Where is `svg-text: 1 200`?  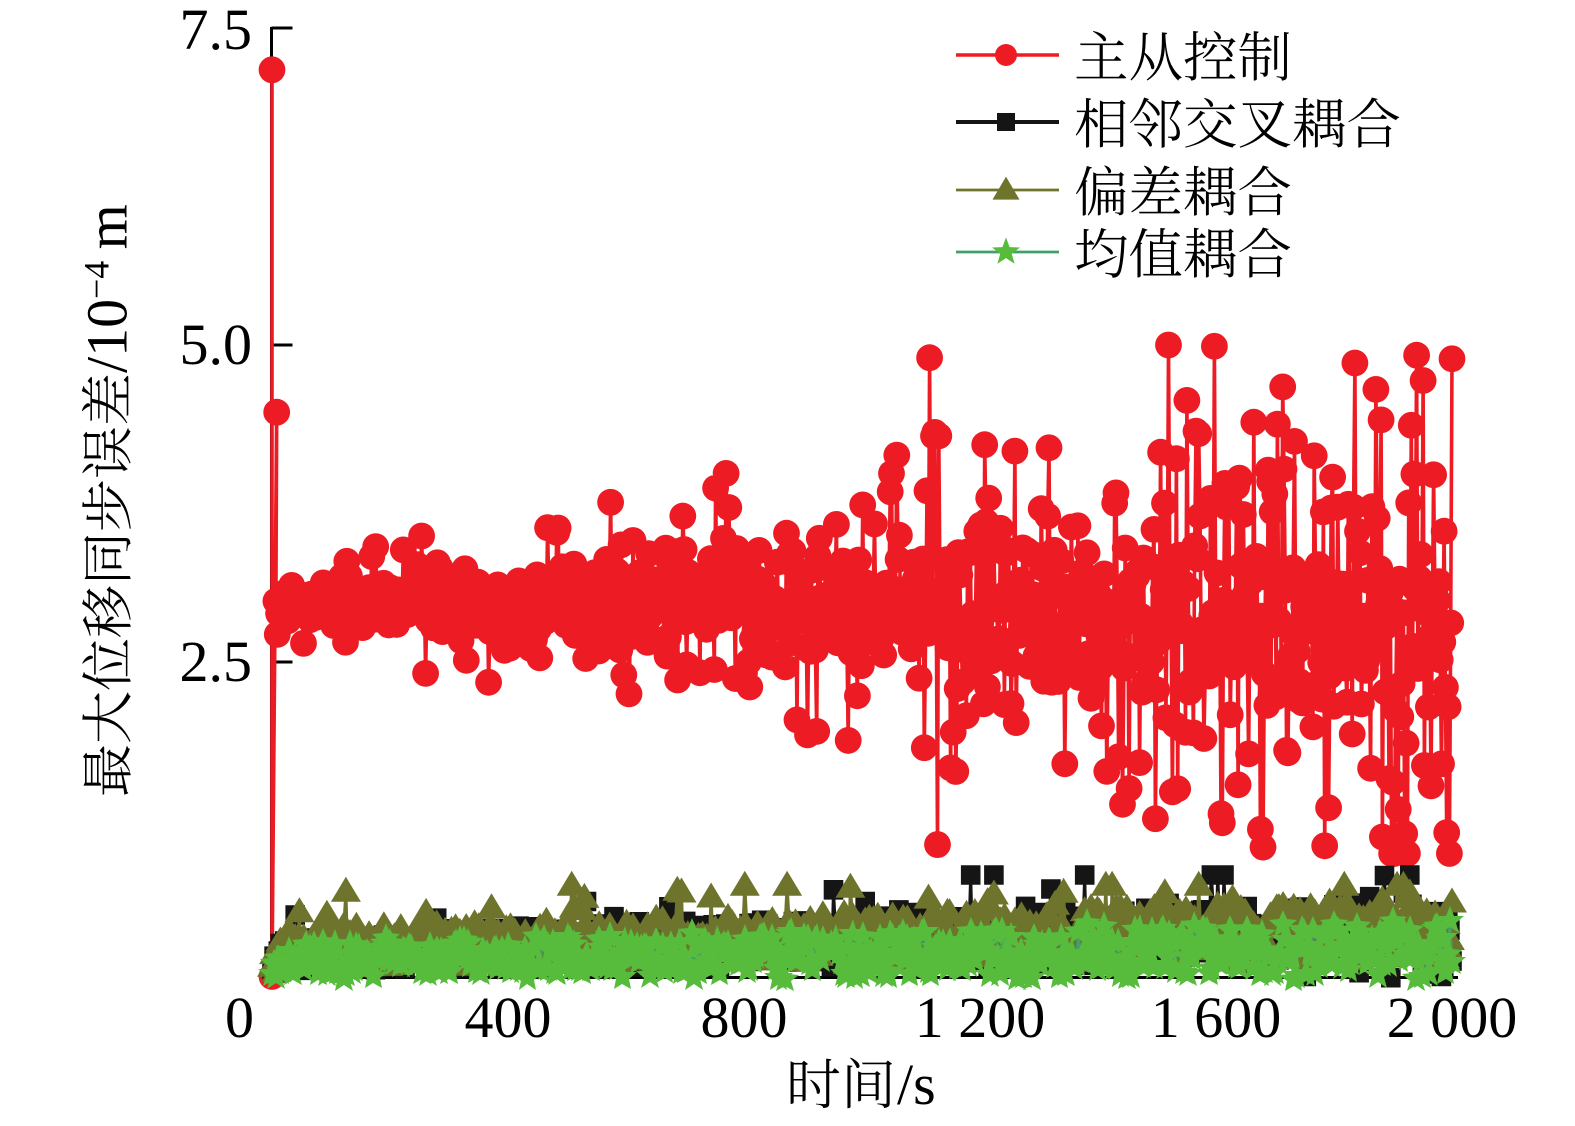
svg-text: 1 200 is located at coordinates (980, 1017).